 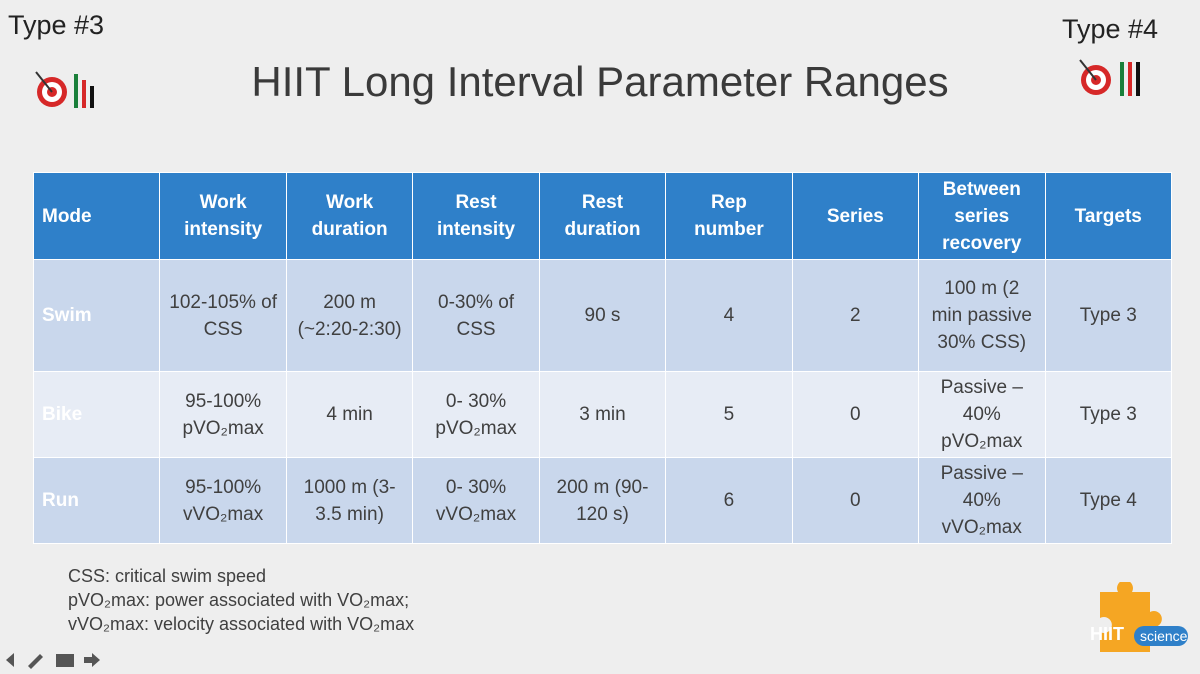 What do you see at coordinates (223, 315) in the screenshot?
I see `table-cell: 102-105% of CSS` at bounding box center [223, 315].